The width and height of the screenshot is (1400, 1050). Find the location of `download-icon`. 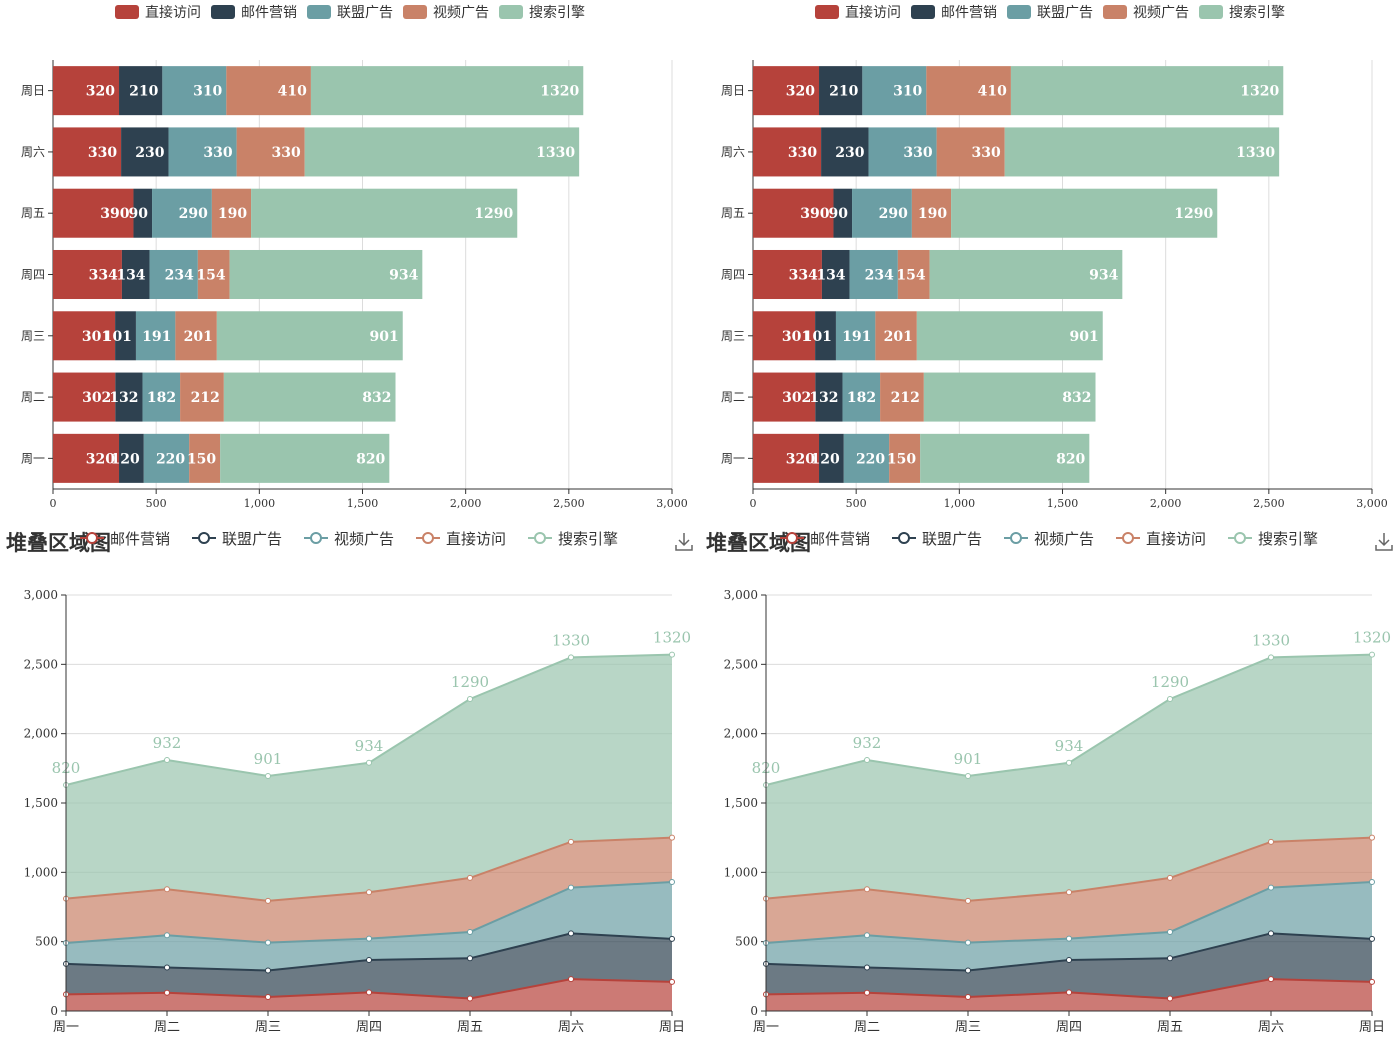

download-icon is located at coordinates (1384, 542).